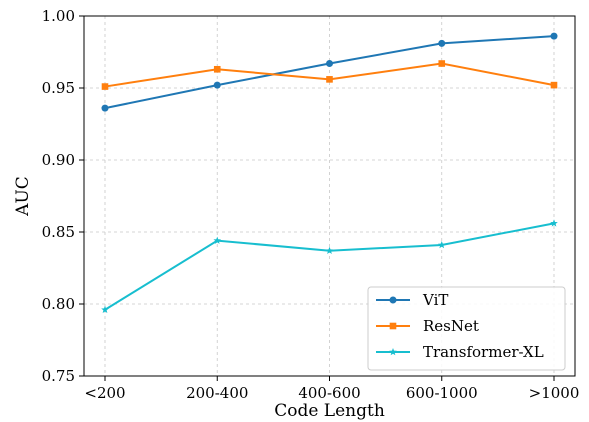 This screenshot has width=589, height=422. I want to click on legend-label: ViT, so click(435, 300).